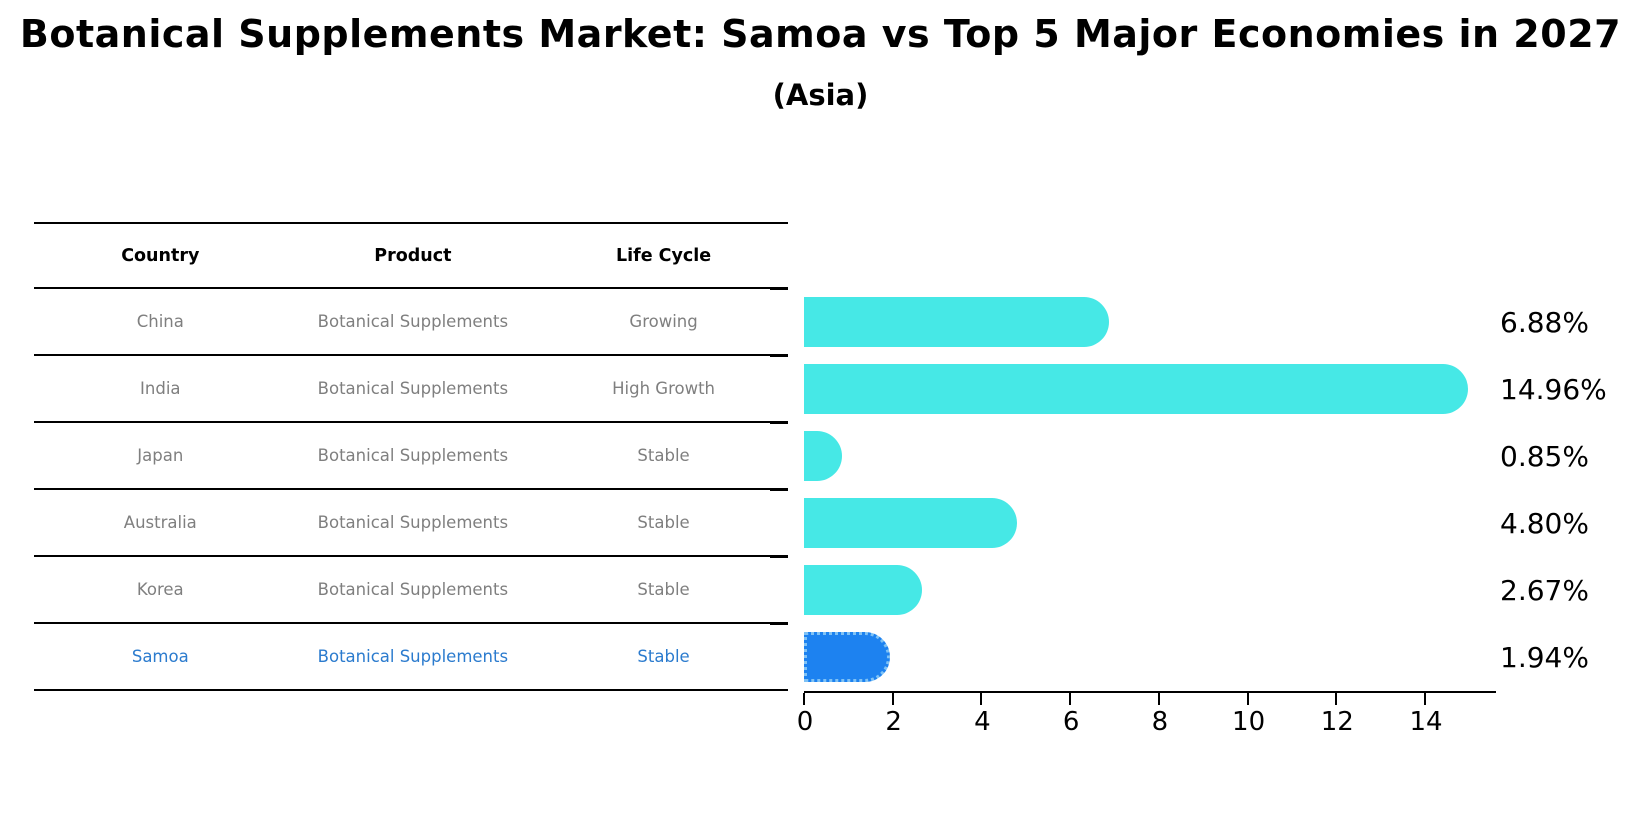 The height and width of the screenshot is (823, 1641). I want to click on bar-row-korea, so click(1150, 590).